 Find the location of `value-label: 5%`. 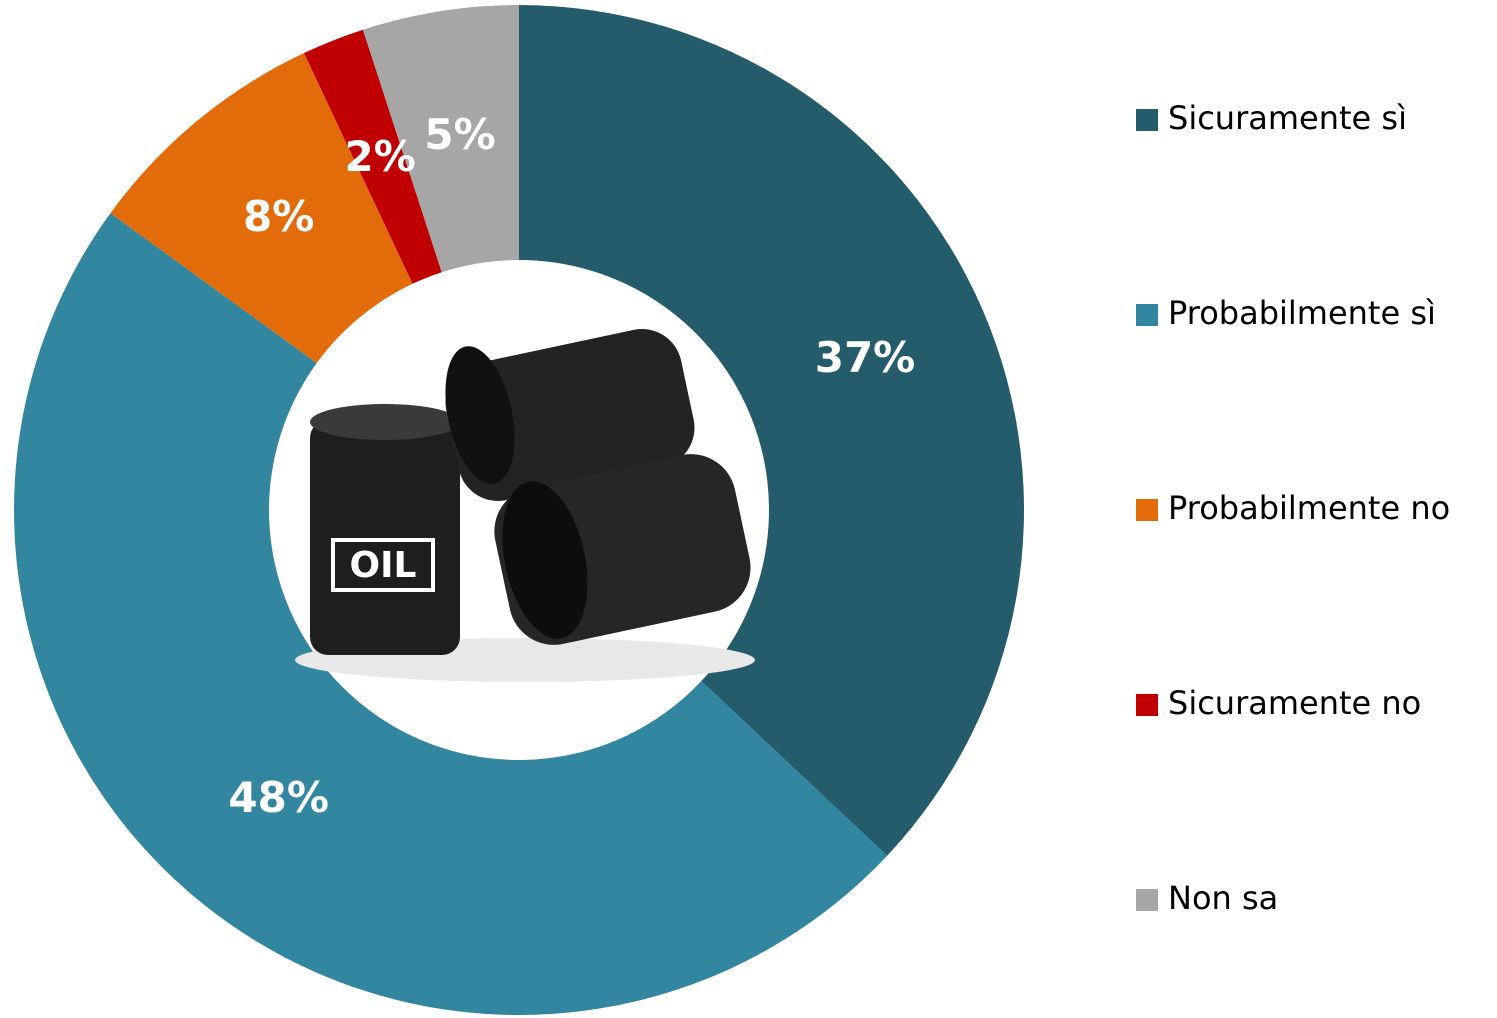

value-label: 5% is located at coordinates (459, 134).